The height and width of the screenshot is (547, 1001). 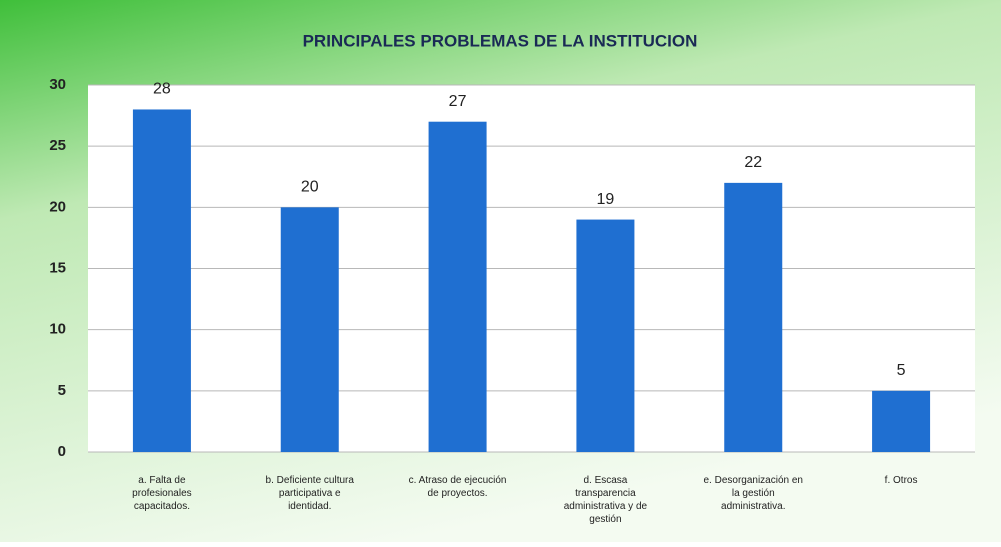 I want to click on y-tick-label: 15, so click(x=57, y=267).